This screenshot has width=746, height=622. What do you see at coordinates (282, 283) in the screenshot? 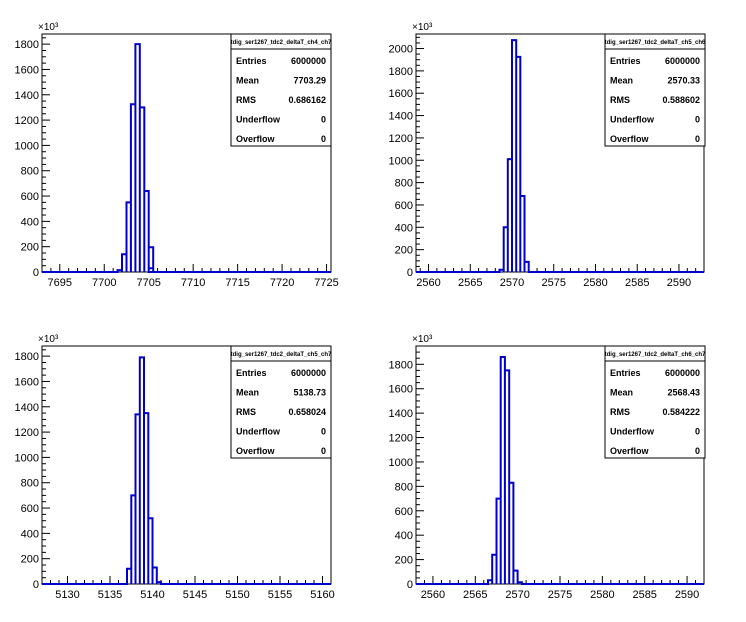
I see `x-tick-label: 7720` at bounding box center [282, 283].